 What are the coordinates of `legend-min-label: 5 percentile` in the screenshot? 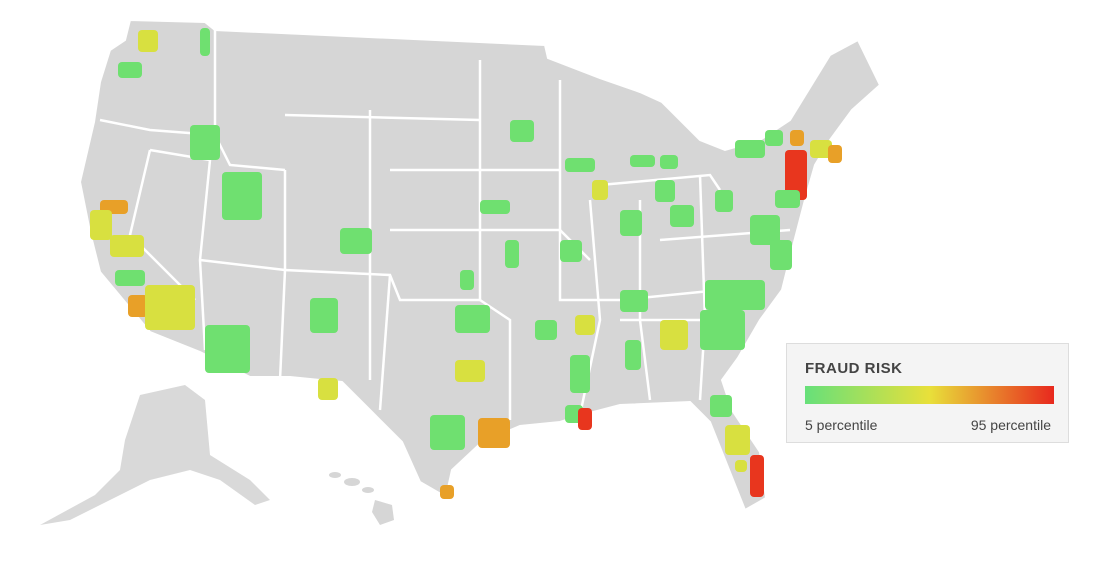 It's located at (841, 425).